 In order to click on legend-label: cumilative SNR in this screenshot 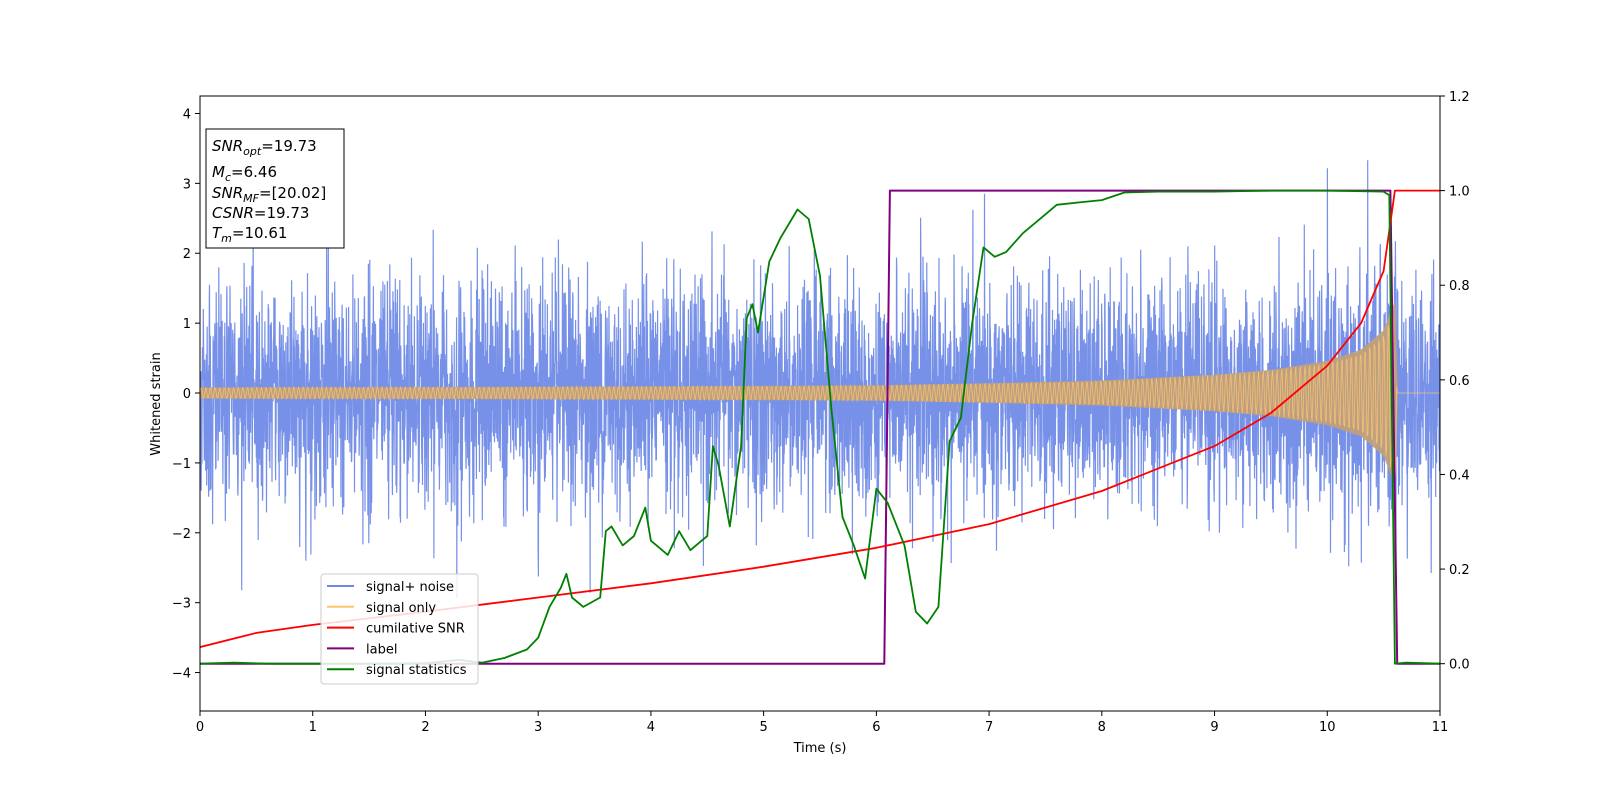, I will do `click(415, 629)`.